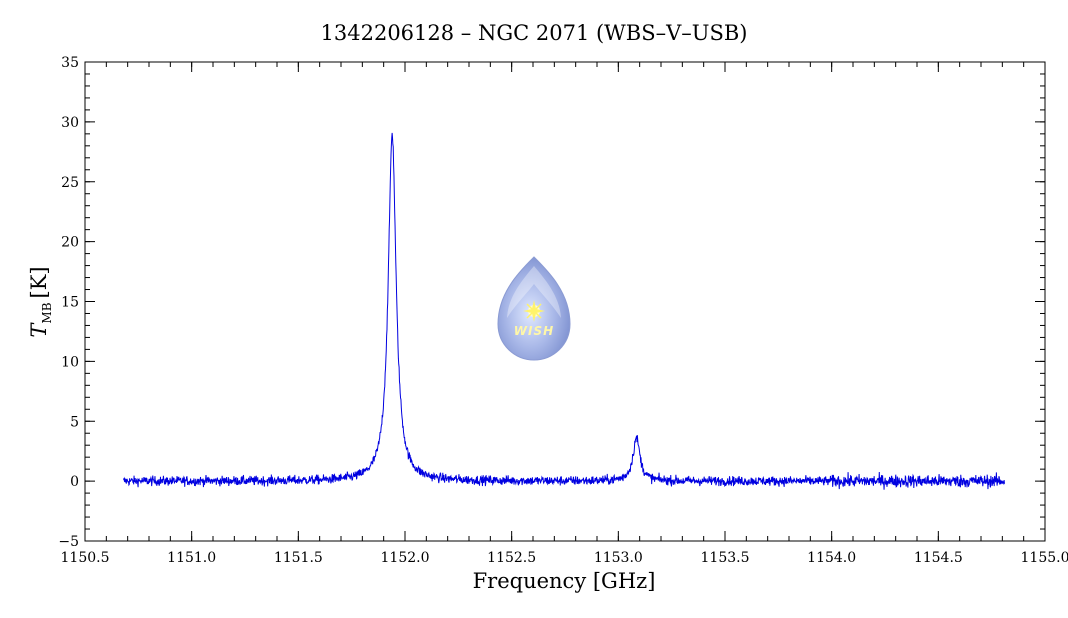  Describe the element at coordinates (618, 558) in the screenshot. I see `x-tick-label: 1153.0` at that location.